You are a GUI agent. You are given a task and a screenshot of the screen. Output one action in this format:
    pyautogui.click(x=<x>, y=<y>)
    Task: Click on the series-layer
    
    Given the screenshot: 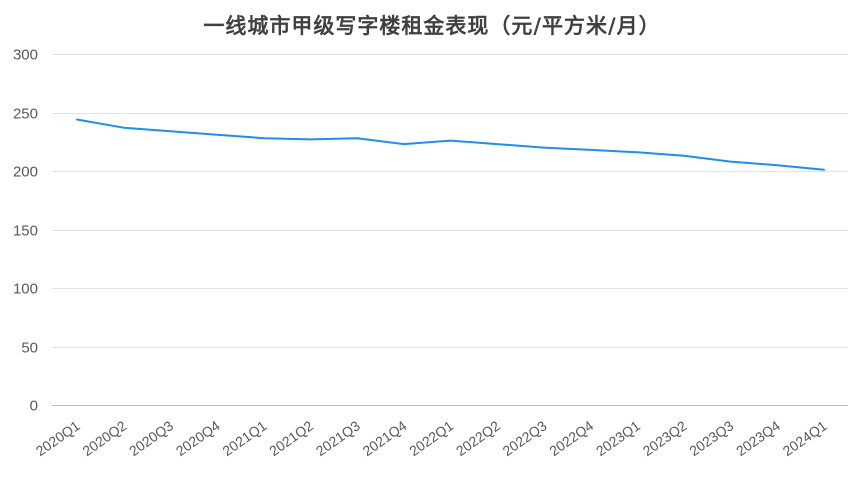 What is the action you would take?
    pyautogui.click(x=450, y=144)
    